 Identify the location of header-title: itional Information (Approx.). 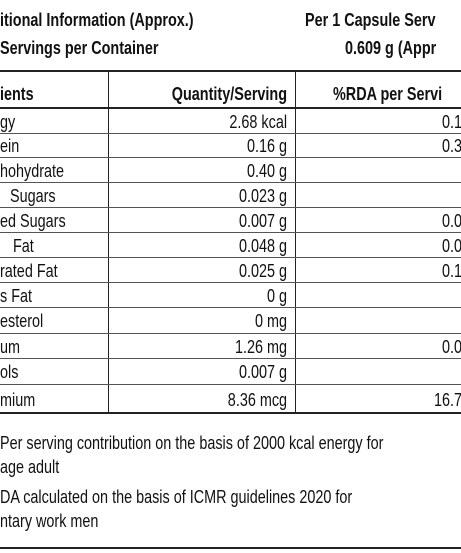
(97, 20).